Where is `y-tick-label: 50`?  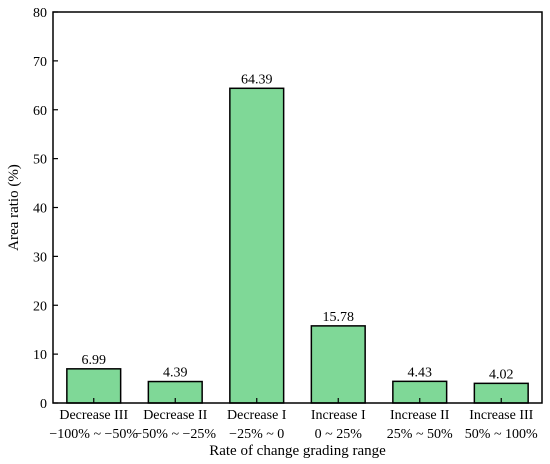
y-tick-label: 50 is located at coordinates (40, 160).